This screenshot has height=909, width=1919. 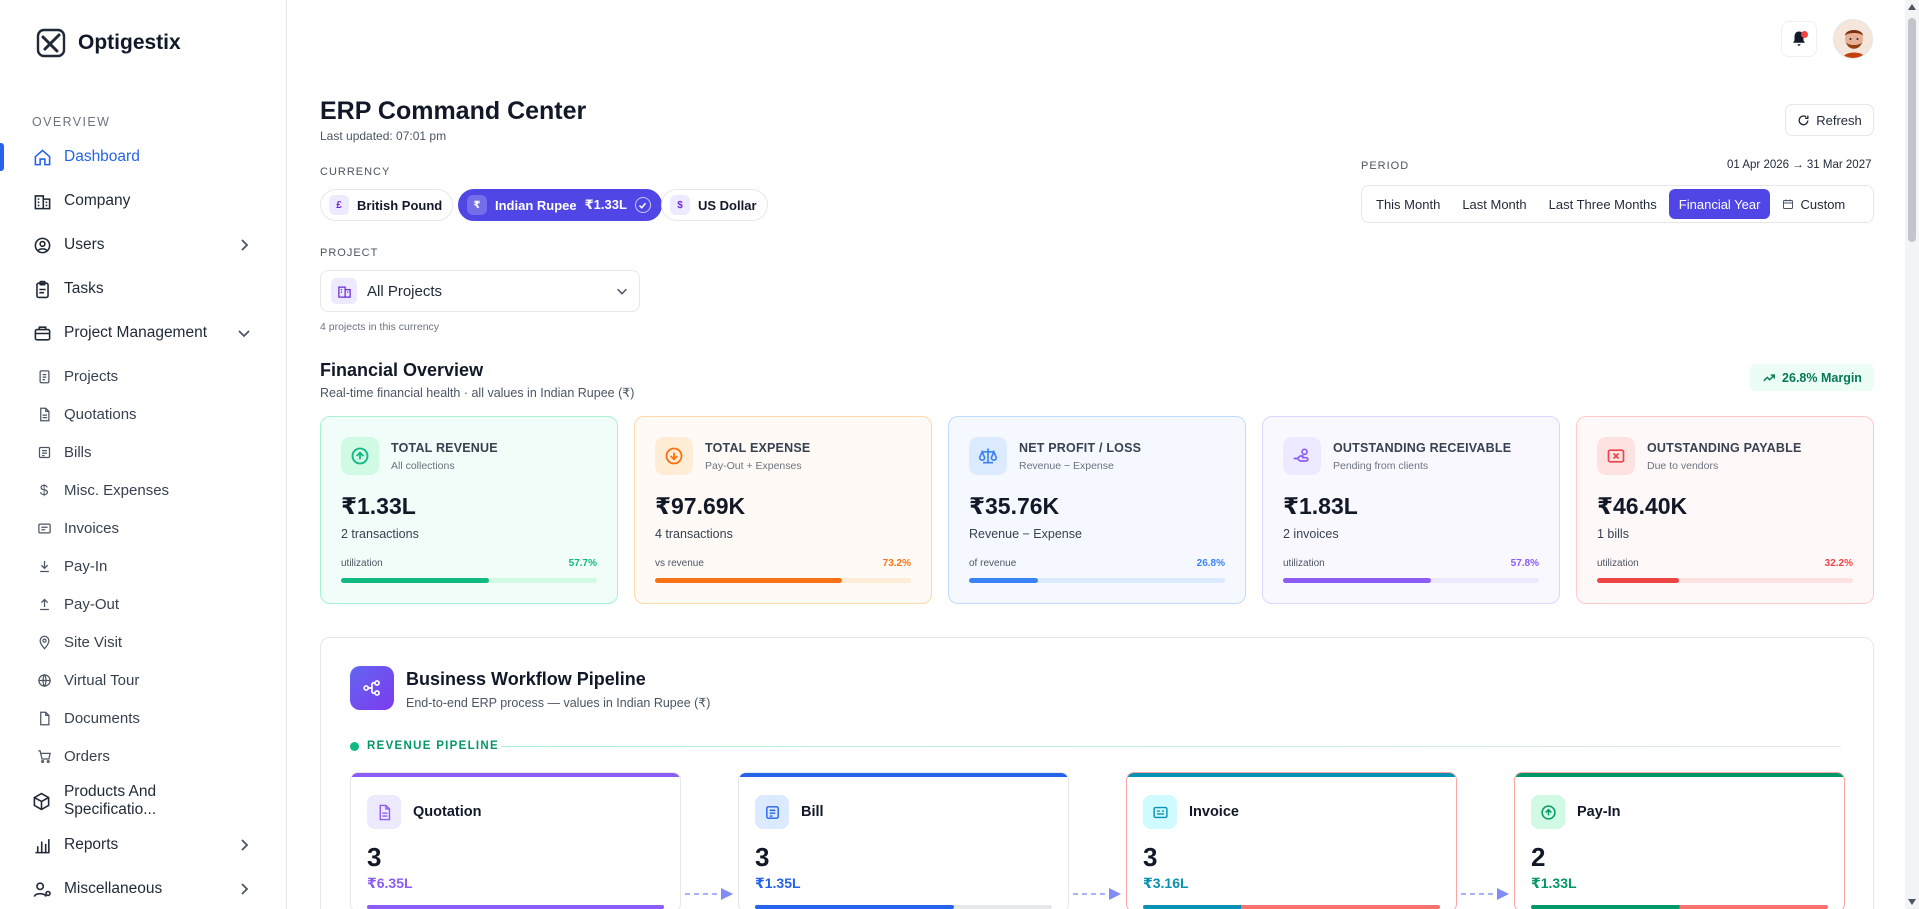 What do you see at coordinates (1829, 120) in the screenshot?
I see `refresh-button: Refresh` at bounding box center [1829, 120].